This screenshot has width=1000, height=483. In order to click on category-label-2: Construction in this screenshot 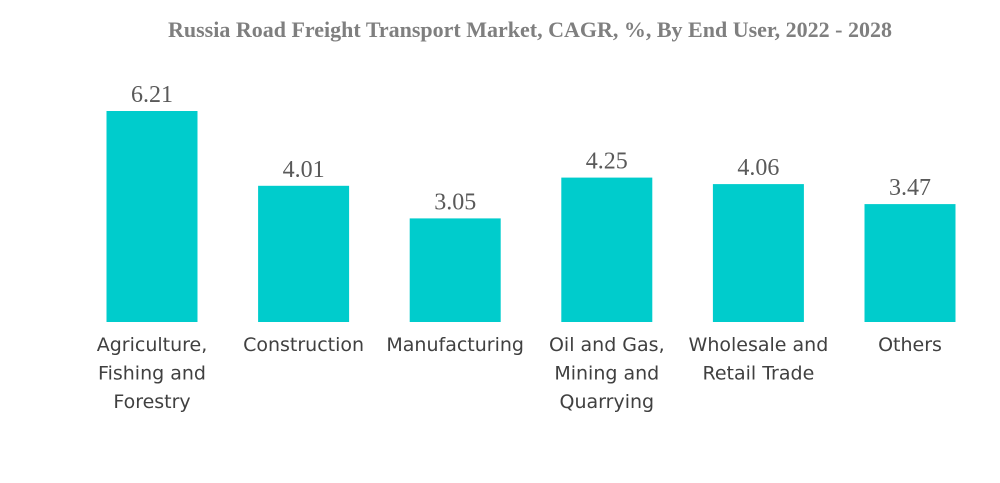, I will do `click(303, 345)`.